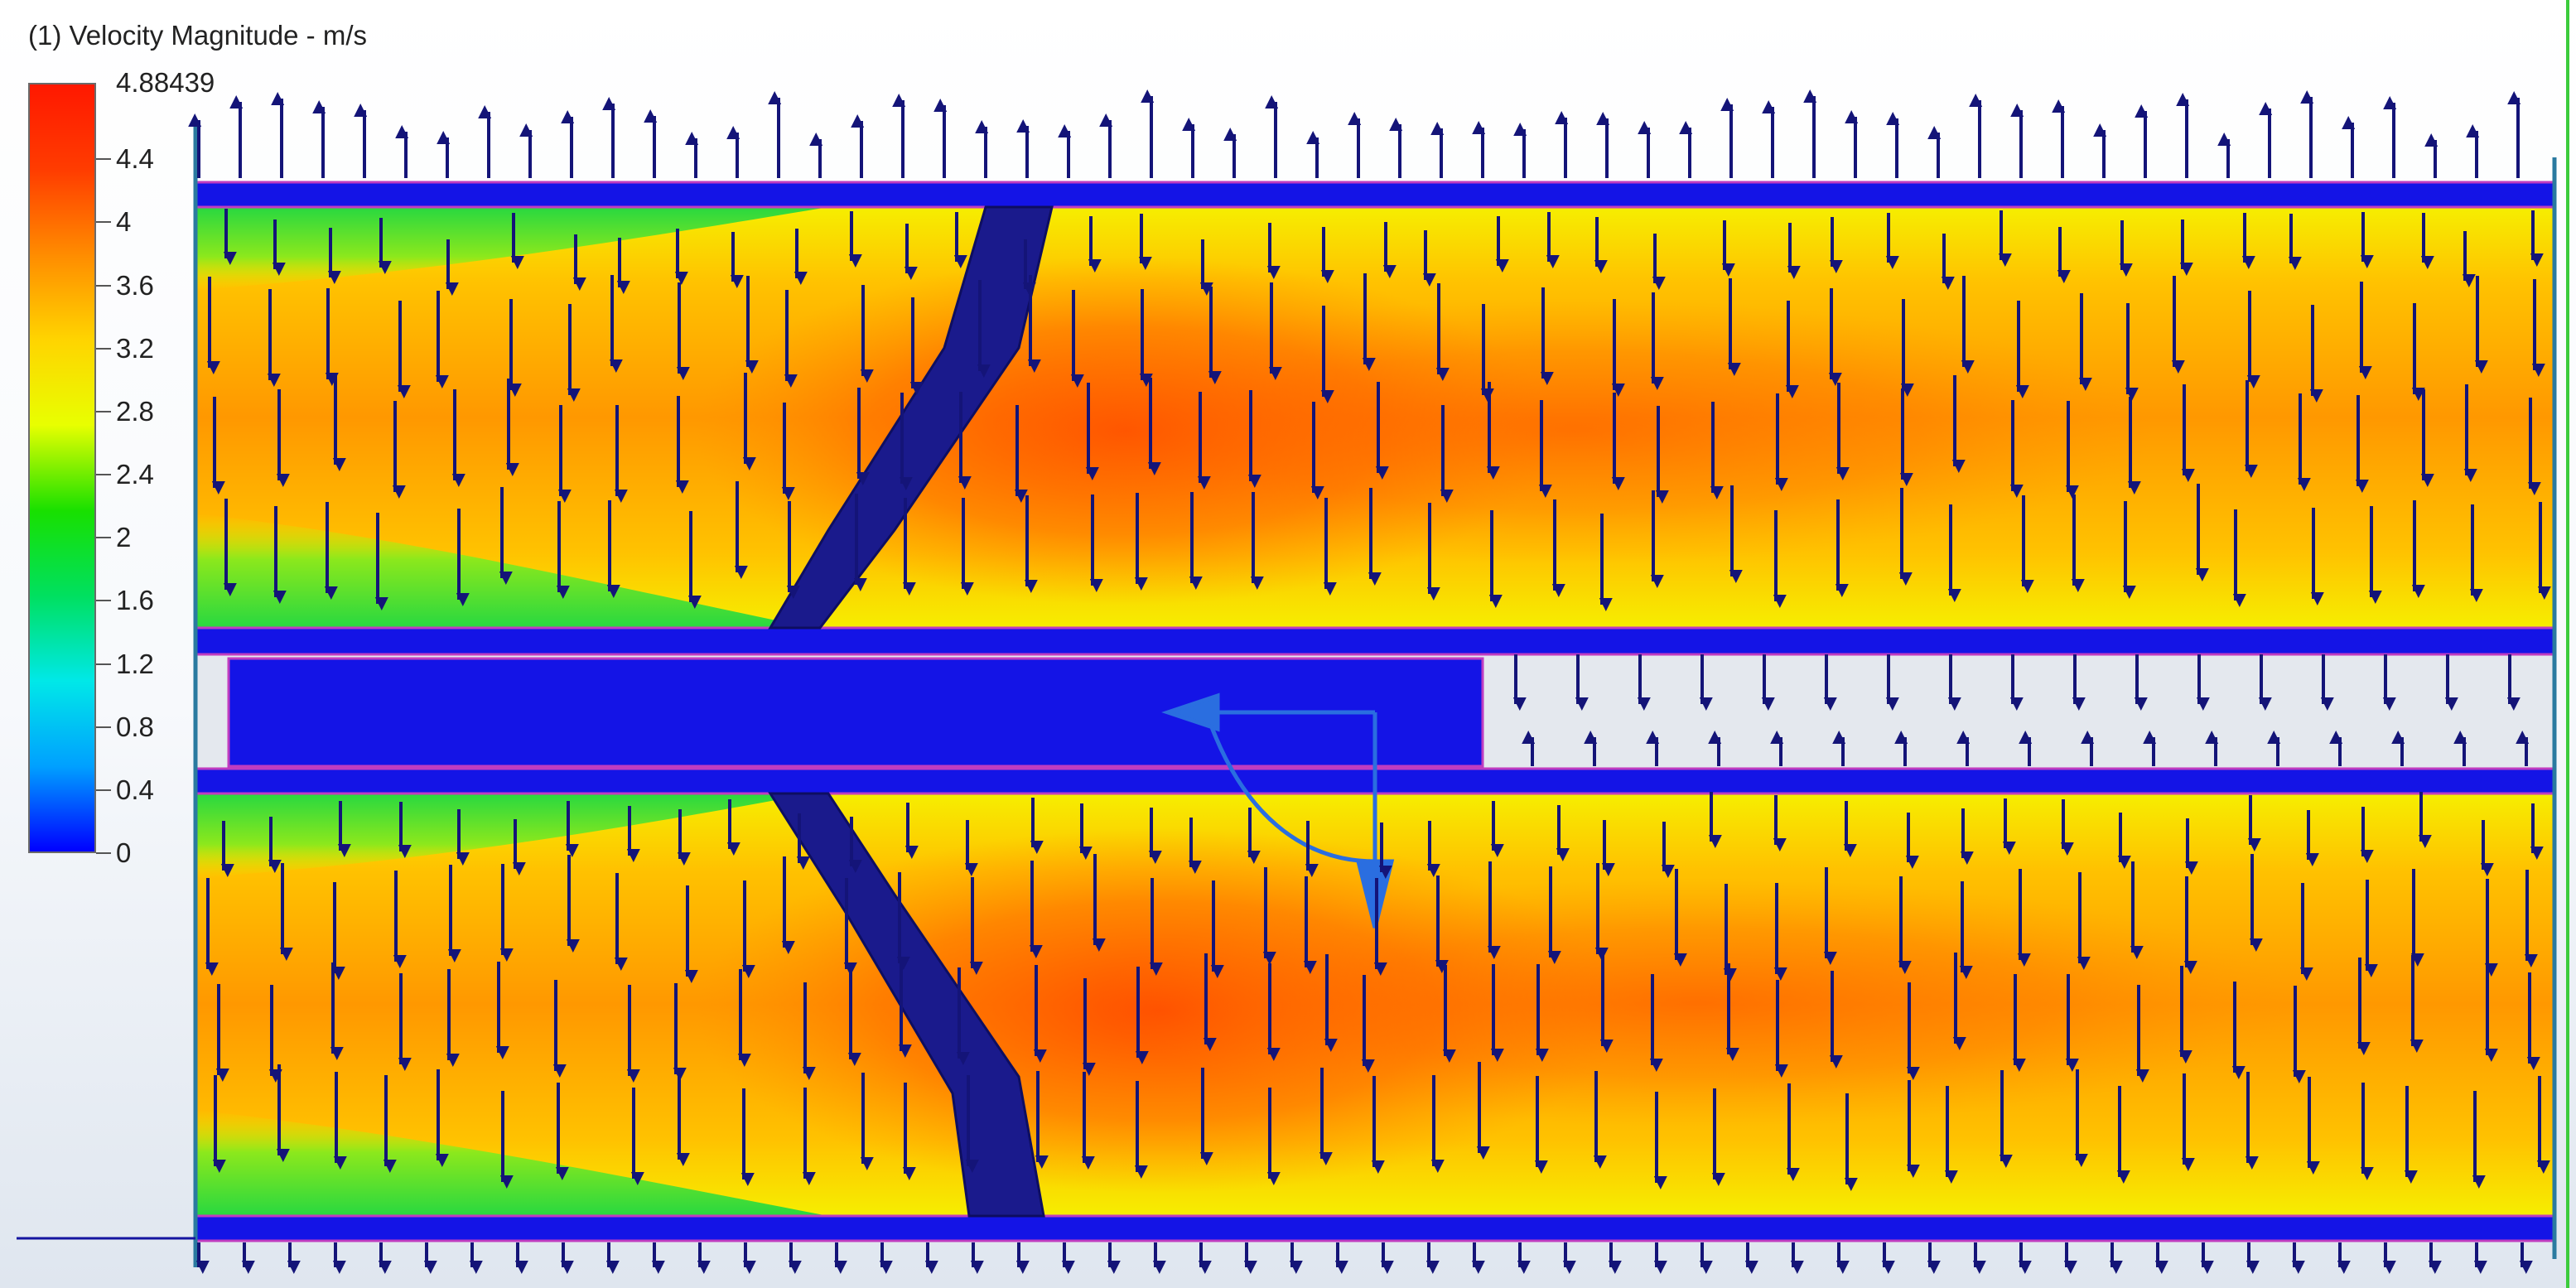 This screenshot has height=1288, width=2576. What do you see at coordinates (135, 411) in the screenshot?
I see `legend-tick-label: 2.8` at bounding box center [135, 411].